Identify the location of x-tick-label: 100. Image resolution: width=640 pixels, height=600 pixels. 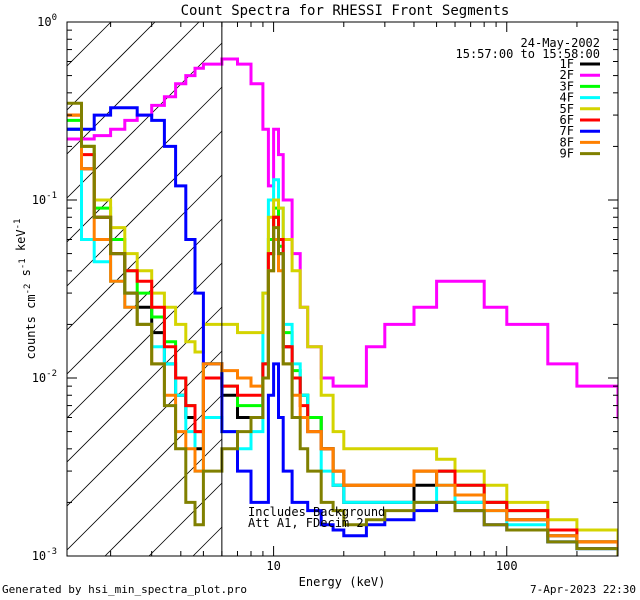
(507, 566).